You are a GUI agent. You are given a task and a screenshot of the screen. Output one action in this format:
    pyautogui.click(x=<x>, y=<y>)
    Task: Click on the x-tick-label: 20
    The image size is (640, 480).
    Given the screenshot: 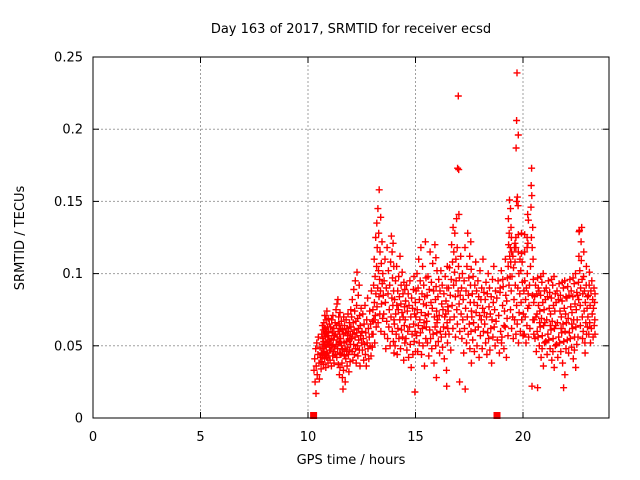 What is the action you would take?
    pyautogui.click(x=523, y=437)
    